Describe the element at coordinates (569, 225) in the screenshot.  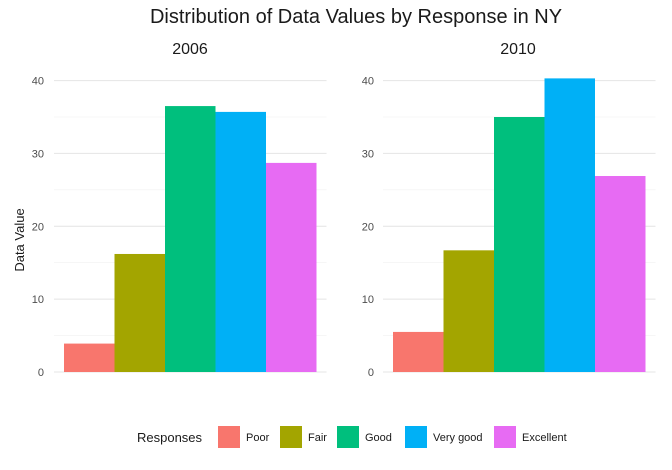
I see `bar-2010-very-good` at that location.